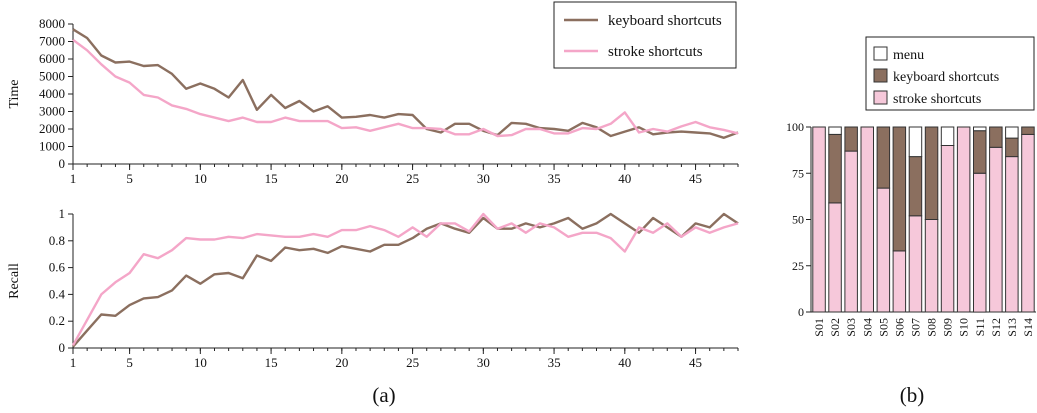 The height and width of the screenshot is (413, 1037). What do you see at coordinates (819, 327) in the screenshot?
I see `x-tick-label: S01` at bounding box center [819, 327].